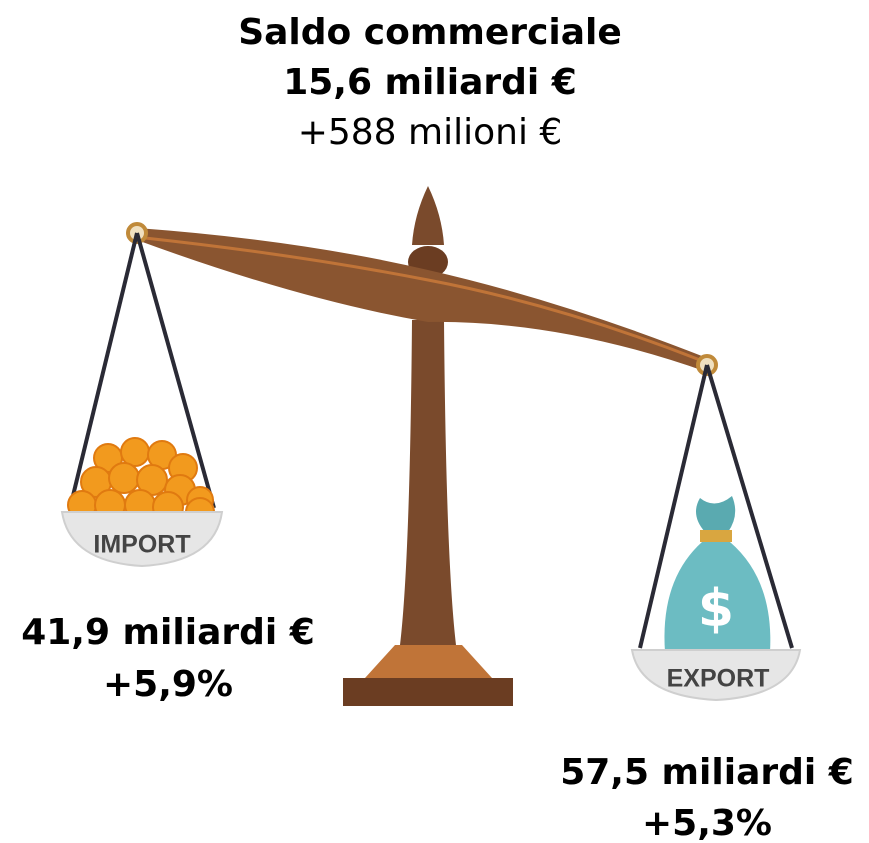  I want to click on import-pan: IMPORT, so click(142, 400).